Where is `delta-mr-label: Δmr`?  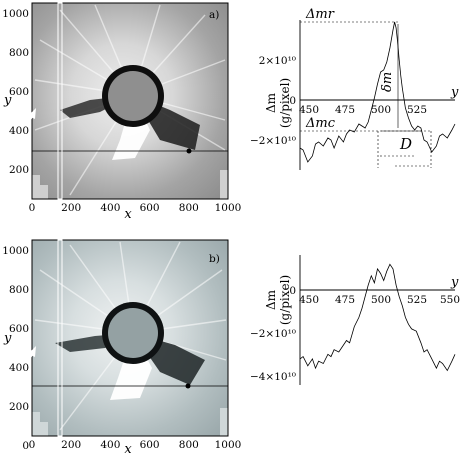 delta-mr-label: Δmr is located at coordinates (320, 14).